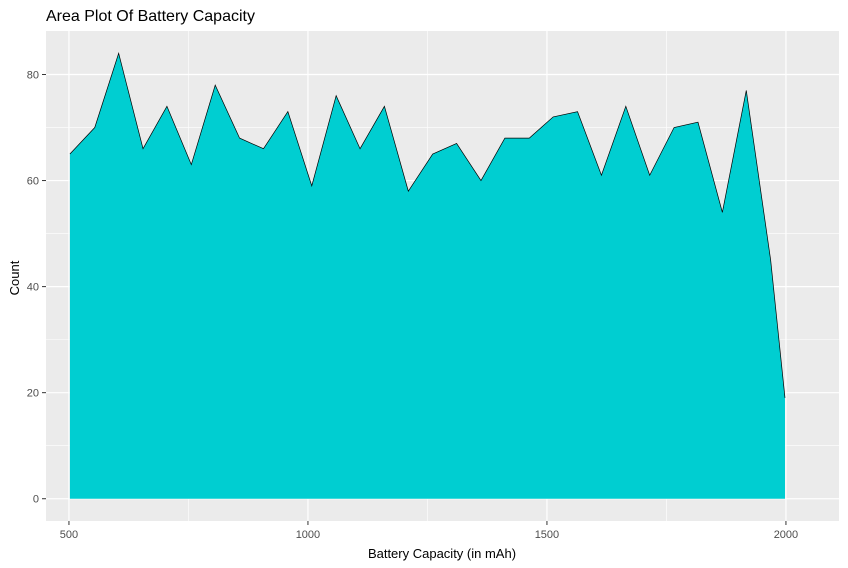  Describe the element at coordinates (33, 394) in the screenshot. I see `y-tick-label: 20` at that location.